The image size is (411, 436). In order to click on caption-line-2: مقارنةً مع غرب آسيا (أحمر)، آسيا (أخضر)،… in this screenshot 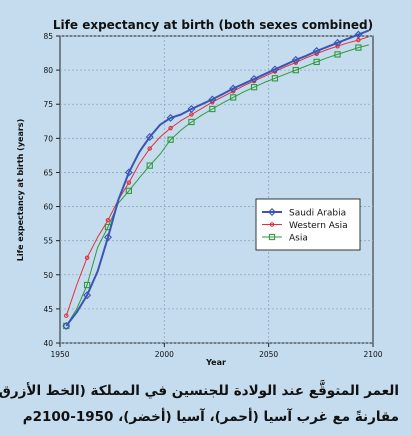, I will do `click(210, 417)`.